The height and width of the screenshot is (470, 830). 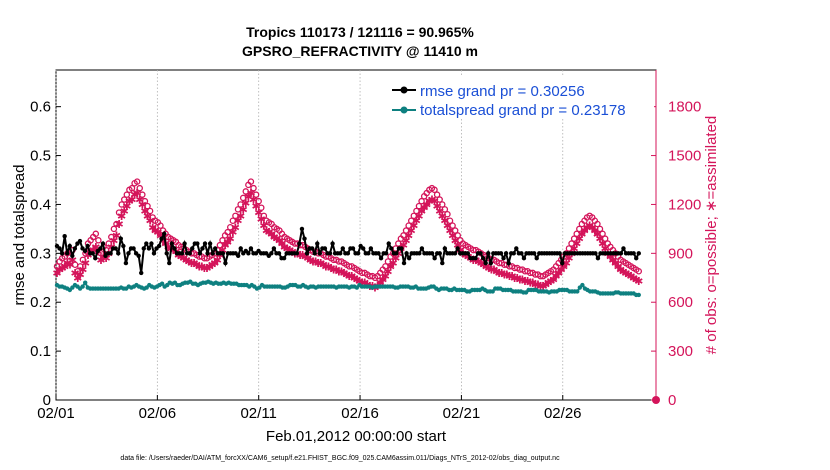 What do you see at coordinates (40, 156) in the screenshot?
I see `y-left-tick-label: 0.5` at bounding box center [40, 156].